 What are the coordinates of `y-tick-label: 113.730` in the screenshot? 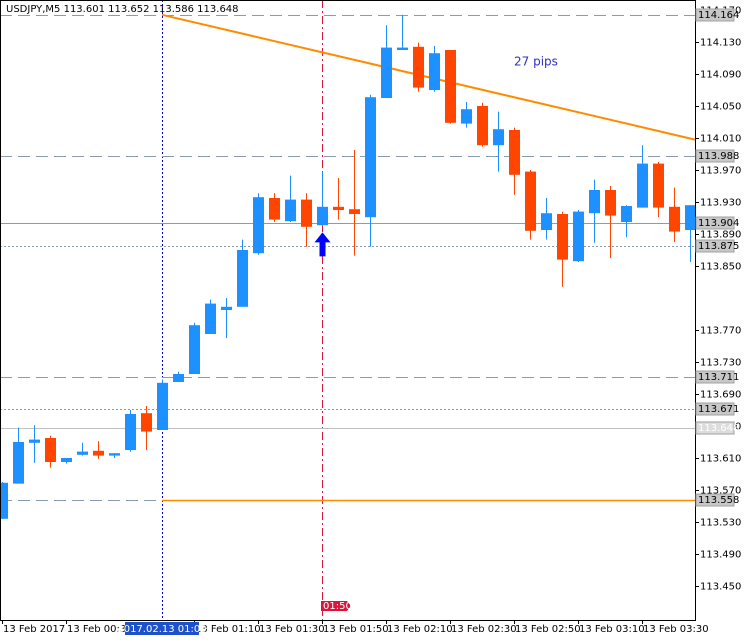 It's located at (720, 363).